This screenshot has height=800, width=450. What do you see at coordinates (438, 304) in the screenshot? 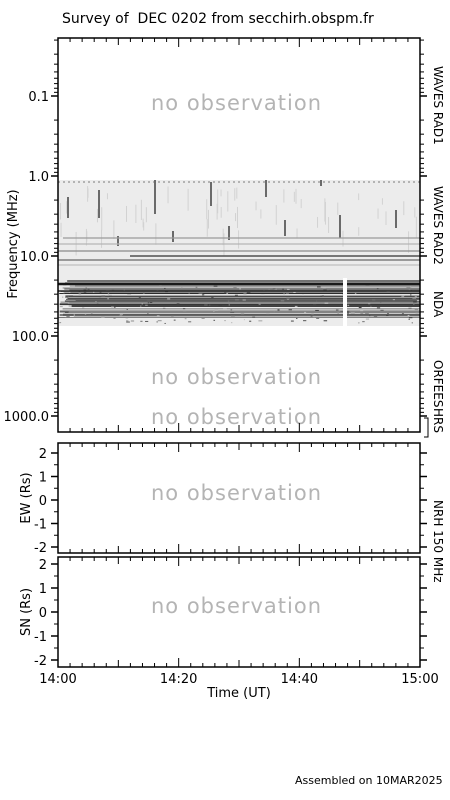
I see `instrument-label-nda: NDA` at bounding box center [438, 304].